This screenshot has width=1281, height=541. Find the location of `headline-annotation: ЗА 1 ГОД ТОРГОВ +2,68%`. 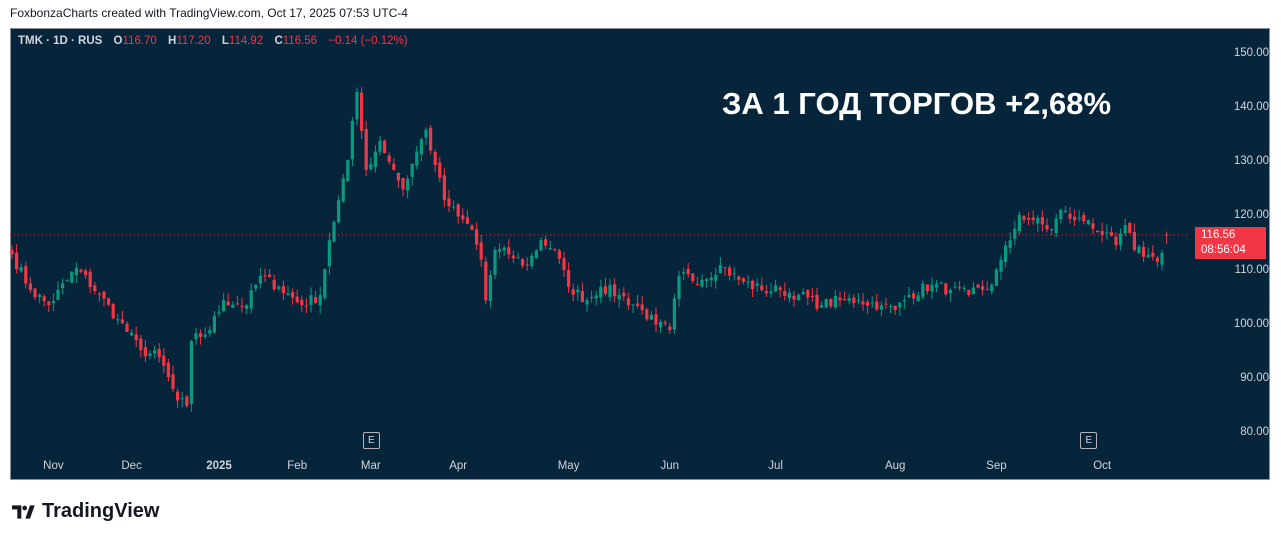

headline-annotation: ЗА 1 ГОД ТОРГОВ +2,68% is located at coordinates (917, 103).